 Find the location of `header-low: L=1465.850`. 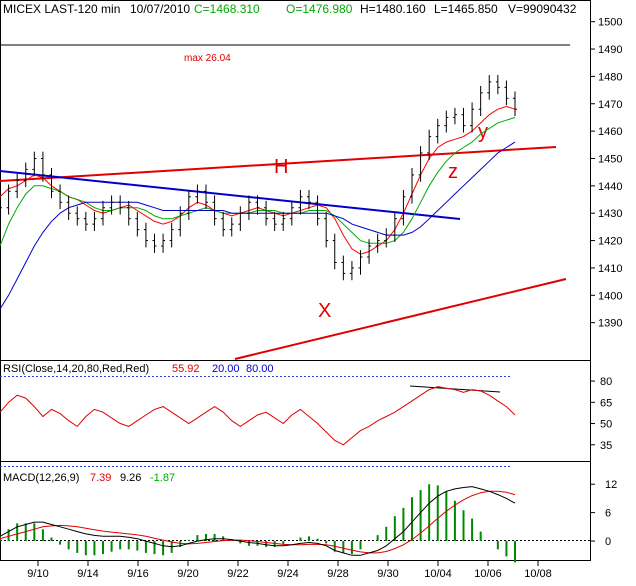

header-low: L=1465.850 is located at coordinates (466, 9).